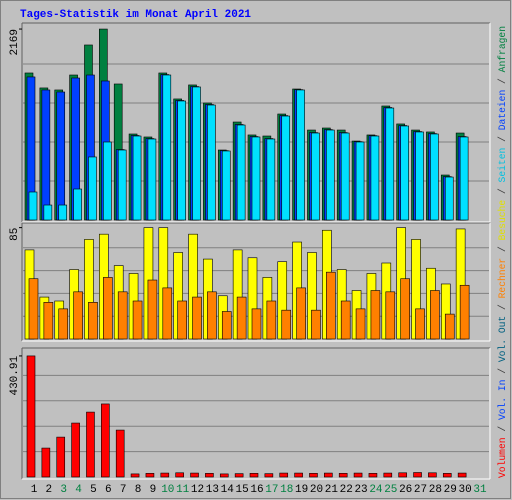 Image resolution: width=512 pixels, height=500 pixels. Describe the element at coordinates (153, 490) in the screenshot. I see `x-tick-label: 9` at that location.